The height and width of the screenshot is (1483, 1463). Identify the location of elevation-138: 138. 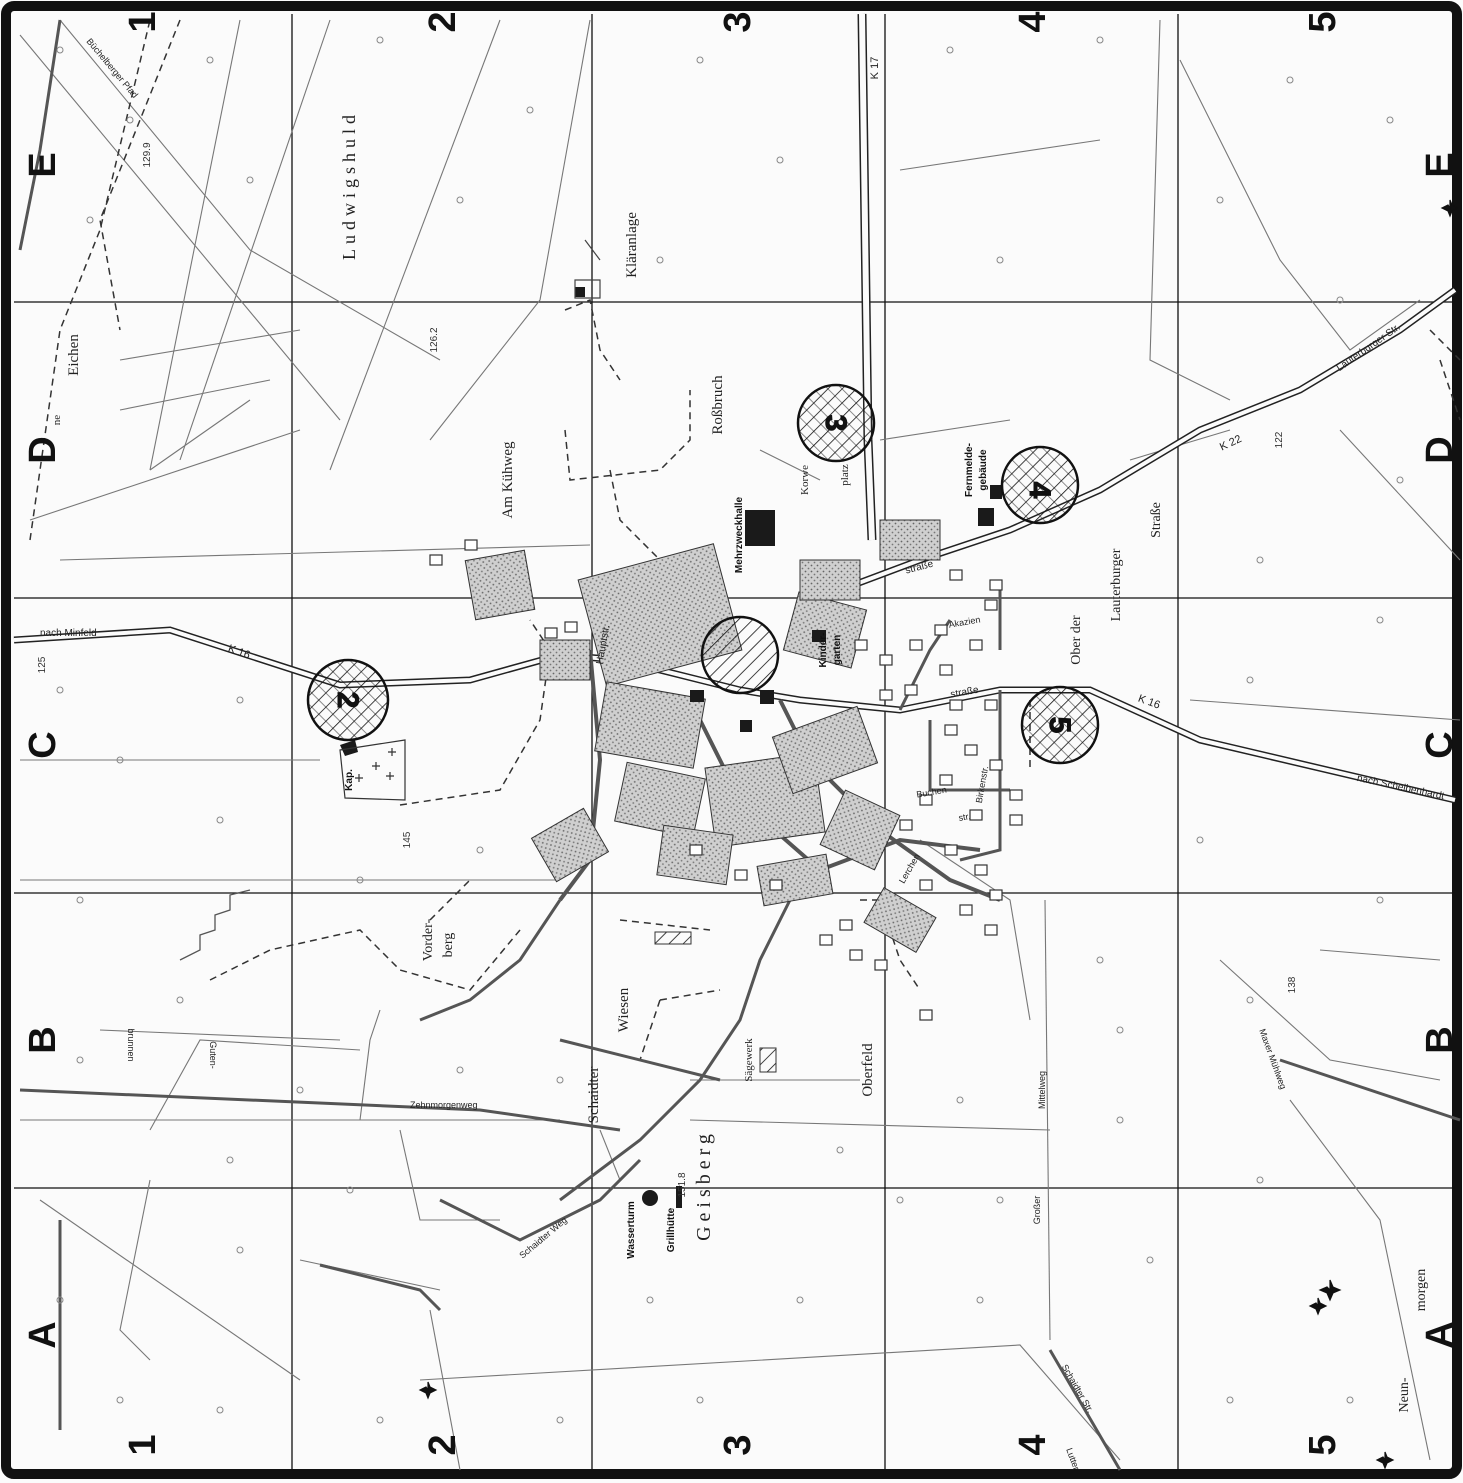
(1292, 984).